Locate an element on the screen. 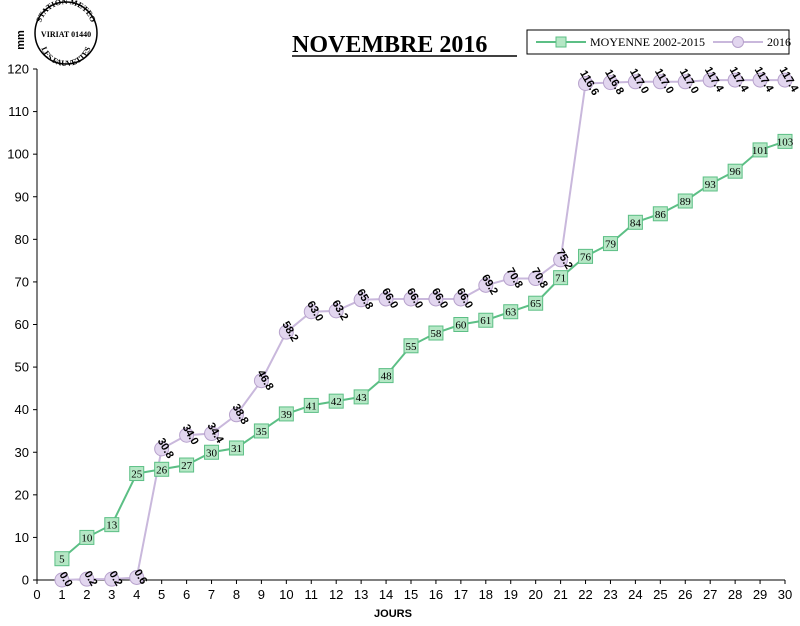  stamp-bottom-text: LES FAUVETTES is located at coordinates (65, 56).